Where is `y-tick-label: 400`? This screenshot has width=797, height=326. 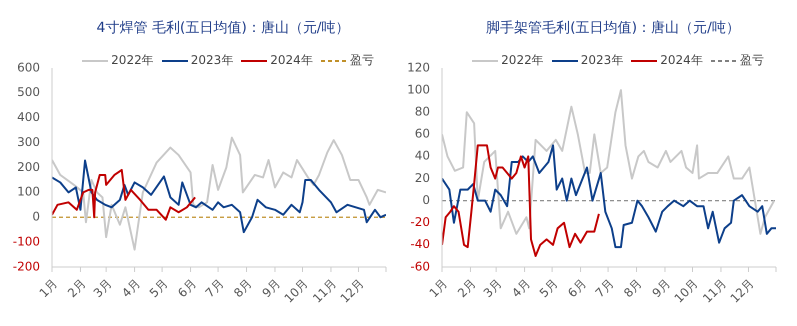 y-tick-label: 400 is located at coordinates (28, 117).